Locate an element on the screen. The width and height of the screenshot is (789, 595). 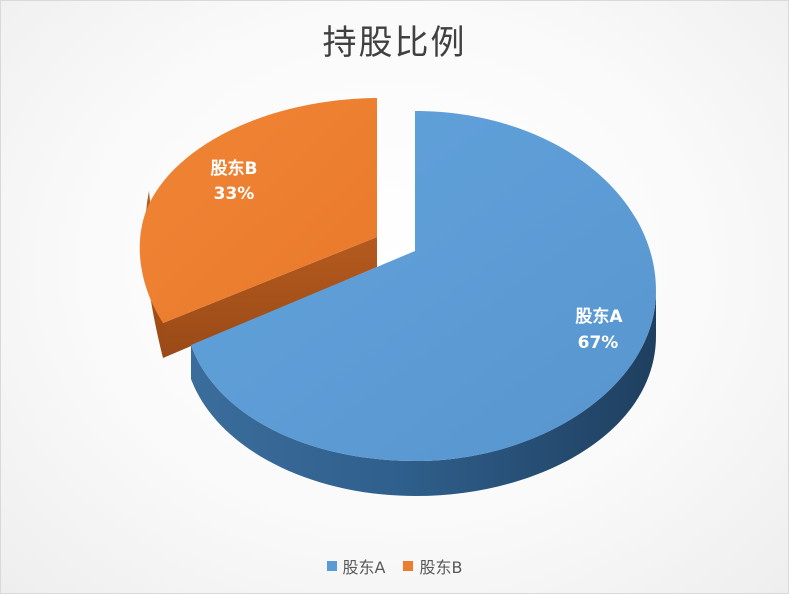
data-label-b-name: 股东B is located at coordinates (234, 168).